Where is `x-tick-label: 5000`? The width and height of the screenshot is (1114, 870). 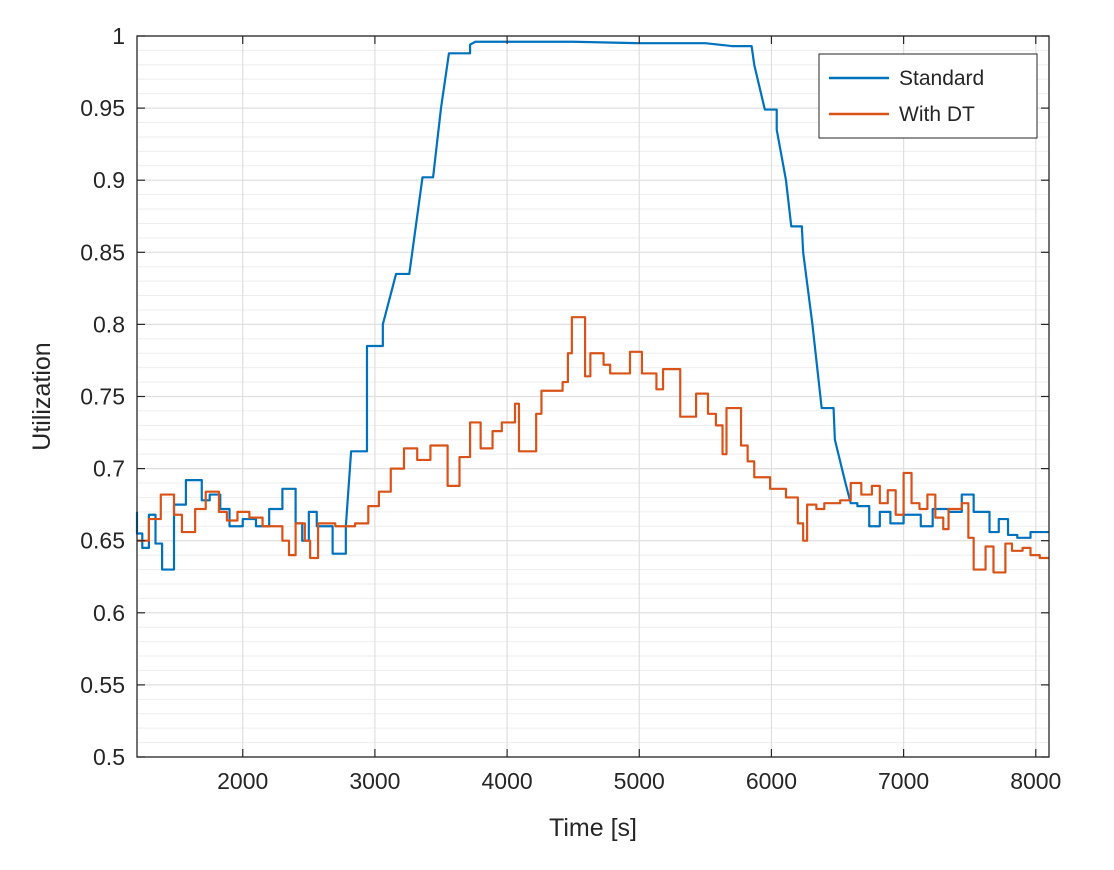
x-tick-label: 5000 is located at coordinates (639, 781).